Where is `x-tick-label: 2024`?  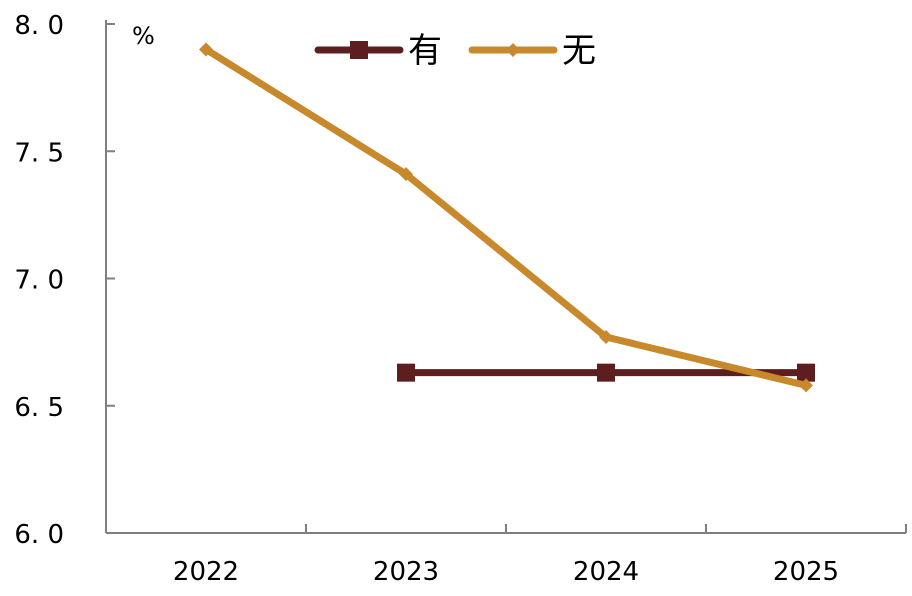 x-tick-label: 2024 is located at coordinates (606, 572).